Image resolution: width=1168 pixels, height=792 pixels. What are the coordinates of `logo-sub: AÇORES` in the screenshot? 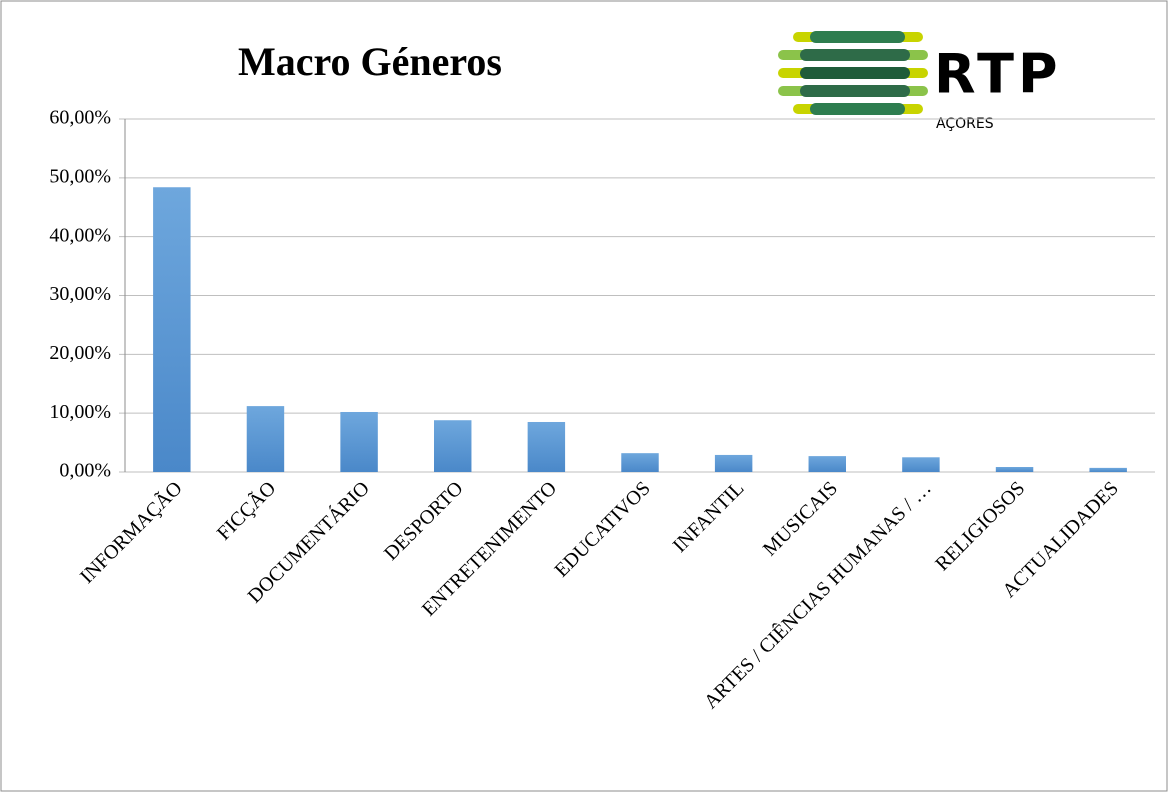 It's located at (965, 124).